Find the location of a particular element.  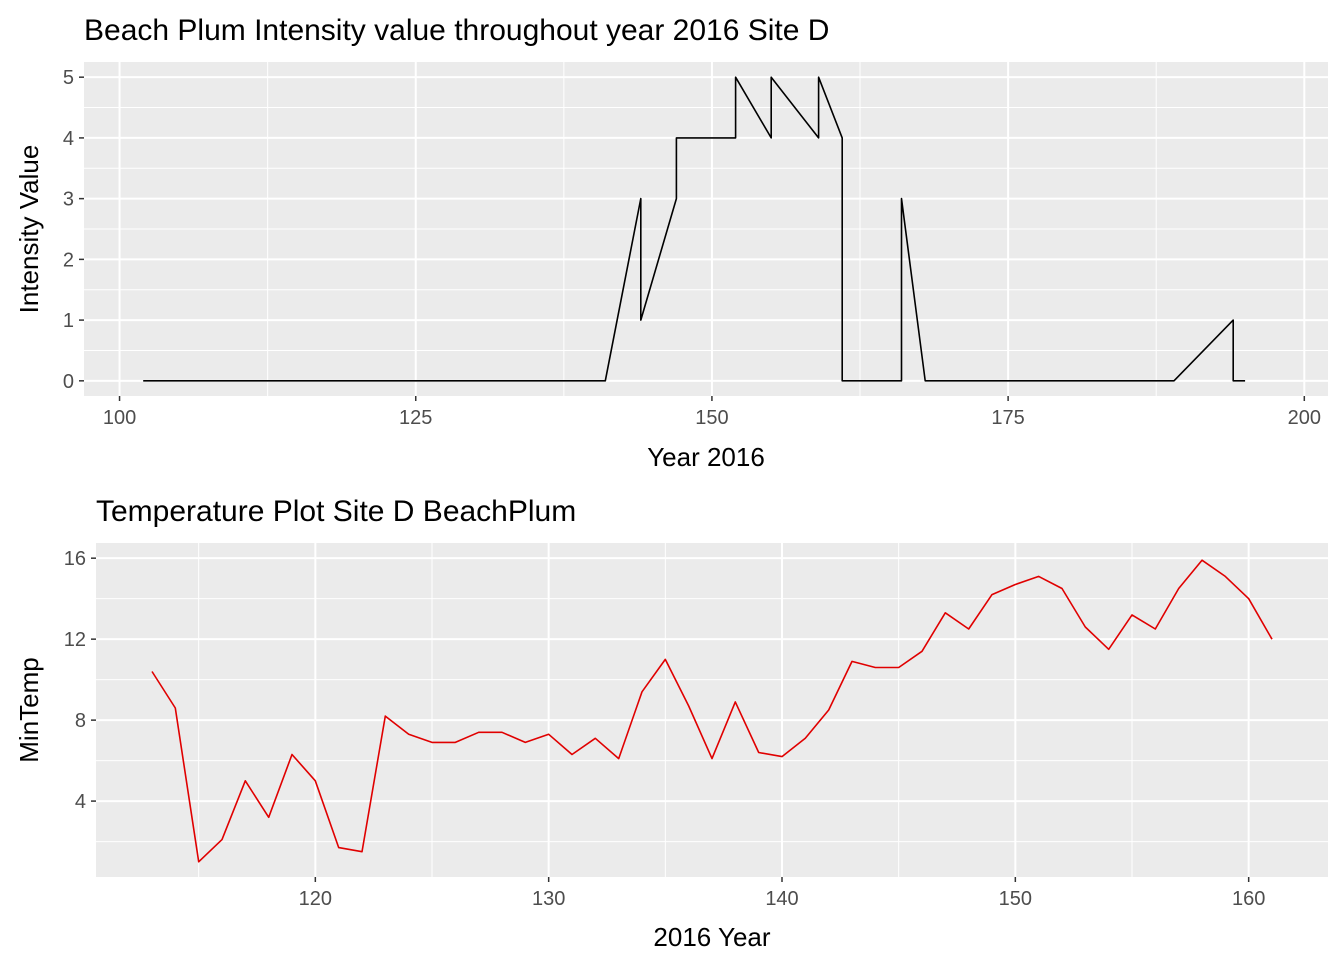

x-tick-label: 125 is located at coordinates (415, 418).